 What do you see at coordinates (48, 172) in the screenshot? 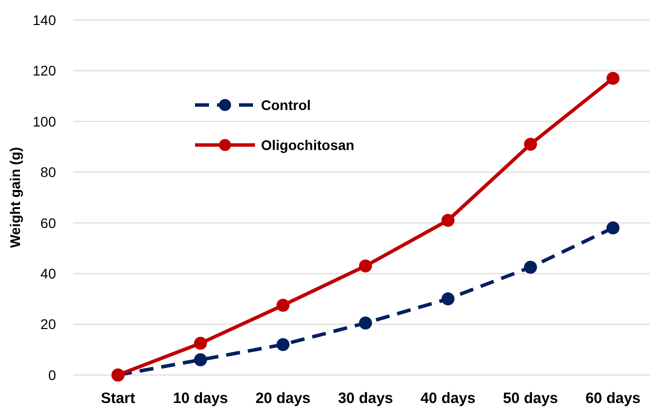
I see `y-tick-label: 80` at bounding box center [48, 172].